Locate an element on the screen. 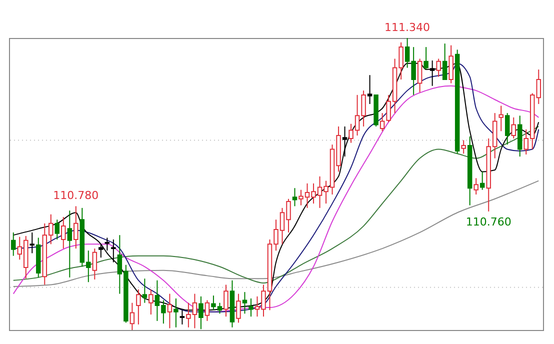 This screenshot has height=344, width=554. annotation: 110.760 is located at coordinates (489, 221).